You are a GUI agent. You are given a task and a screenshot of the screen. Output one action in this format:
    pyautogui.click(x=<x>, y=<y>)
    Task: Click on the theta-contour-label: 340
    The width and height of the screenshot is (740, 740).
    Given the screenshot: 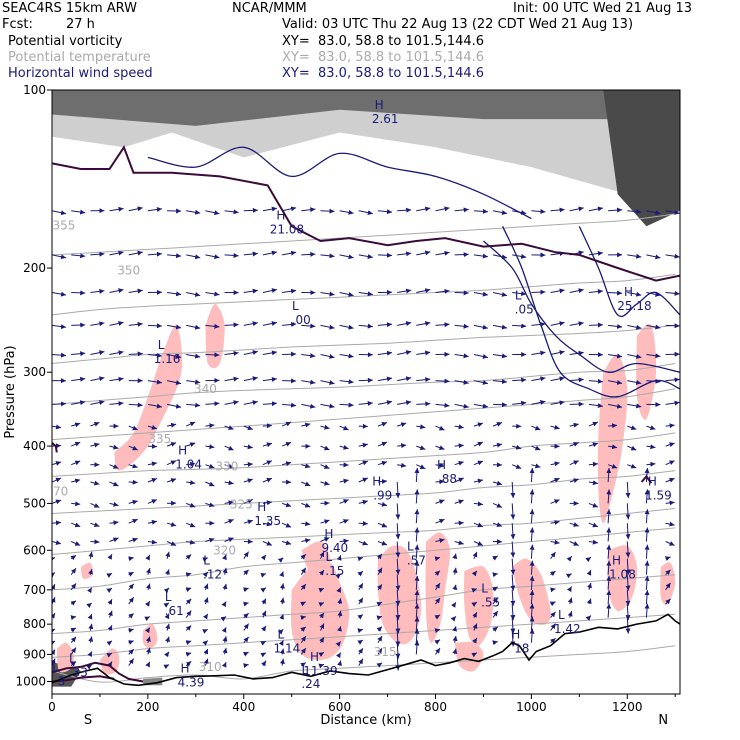 What is the action you would take?
    pyautogui.click(x=205, y=389)
    